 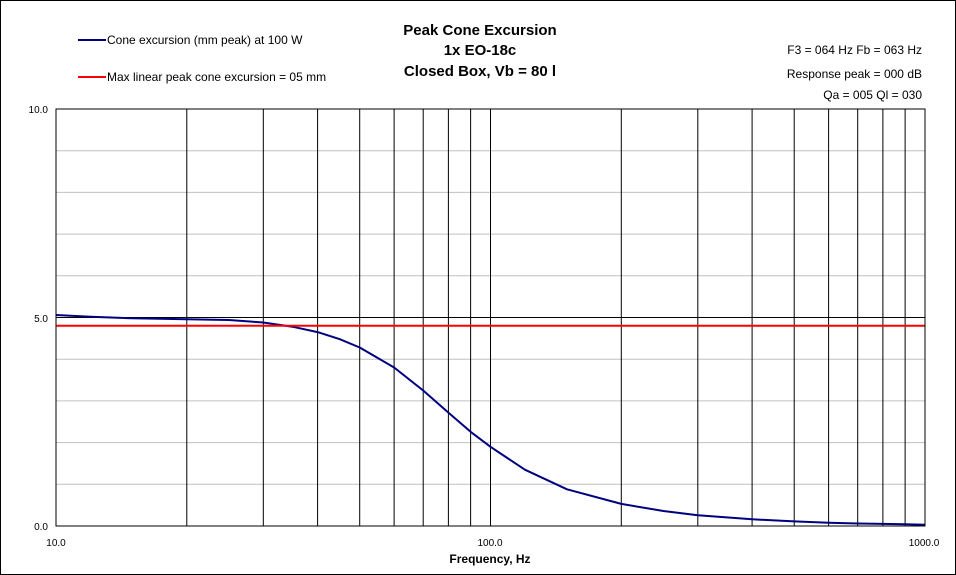 I want to click on y-tick-label-0: 0.0, so click(x=41, y=527).